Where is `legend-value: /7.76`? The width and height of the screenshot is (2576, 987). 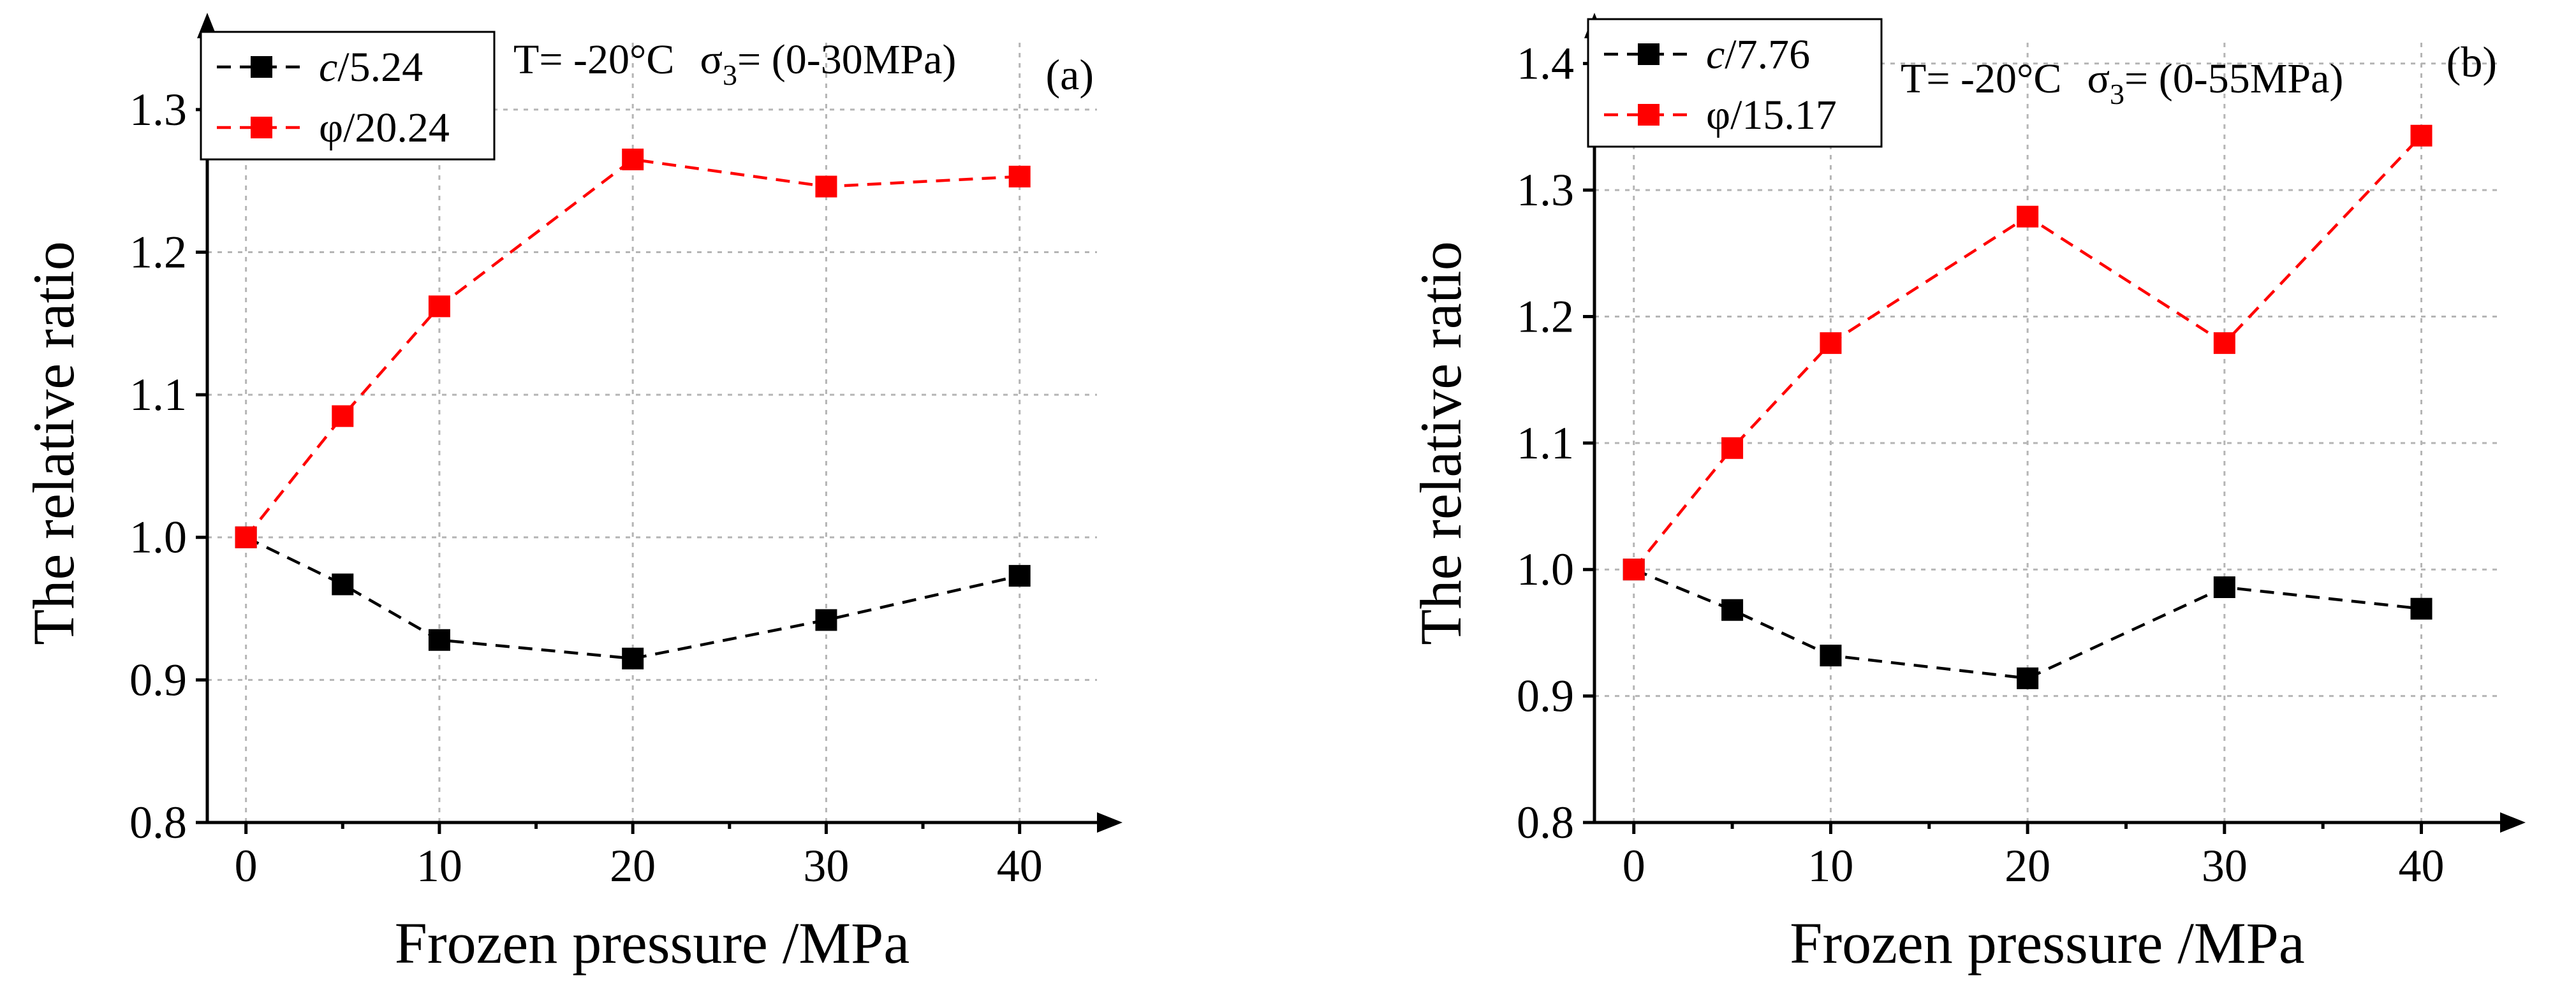
legend-value: /7.76 is located at coordinates (1767, 55).